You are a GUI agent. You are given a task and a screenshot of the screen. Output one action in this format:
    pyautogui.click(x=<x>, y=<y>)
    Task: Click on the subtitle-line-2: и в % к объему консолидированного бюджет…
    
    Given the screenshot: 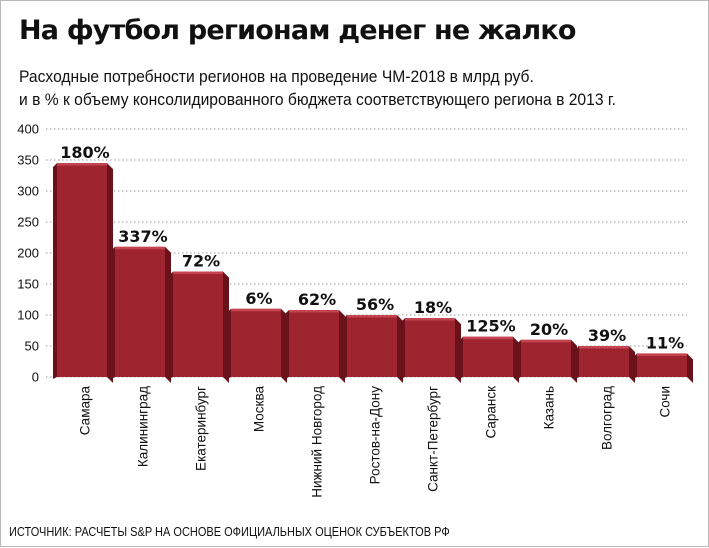 What is the action you would take?
    pyautogui.click(x=318, y=99)
    